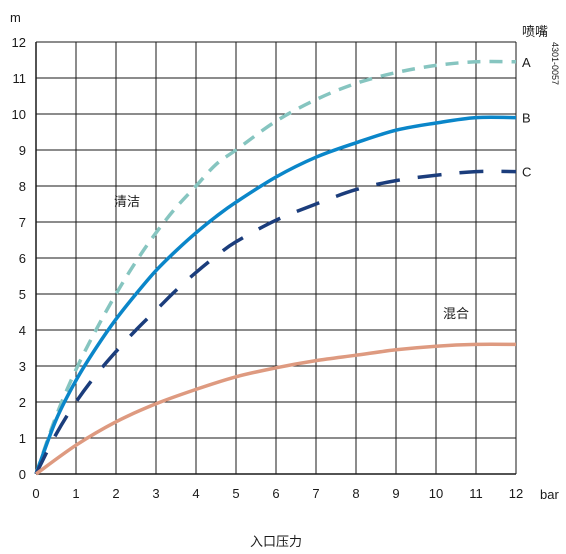  What do you see at coordinates (20, 78) in the screenshot?
I see `y-tick-label: 11` at bounding box center [20, 78].